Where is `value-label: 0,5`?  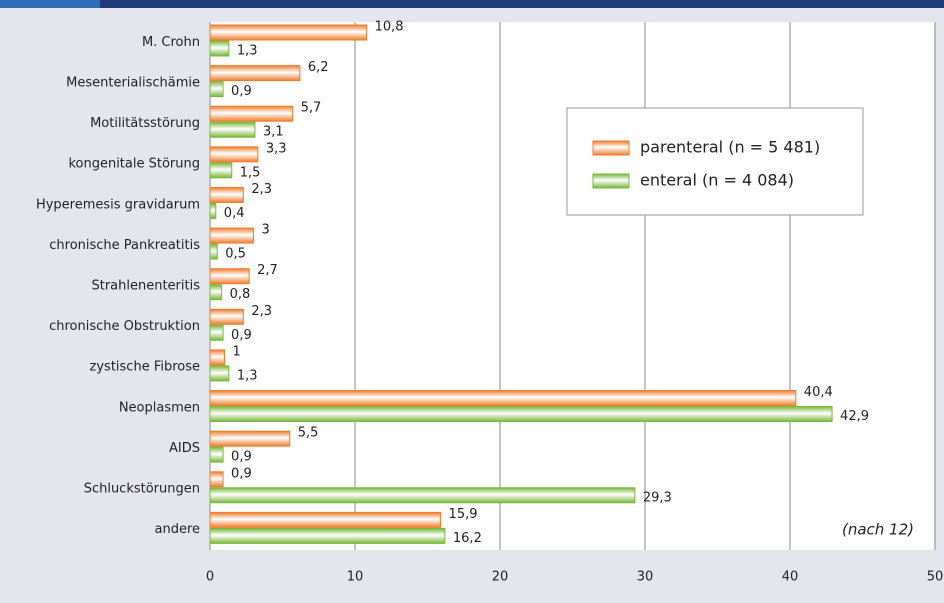
value-label: 0,5 is located at coordinates (235, 254).